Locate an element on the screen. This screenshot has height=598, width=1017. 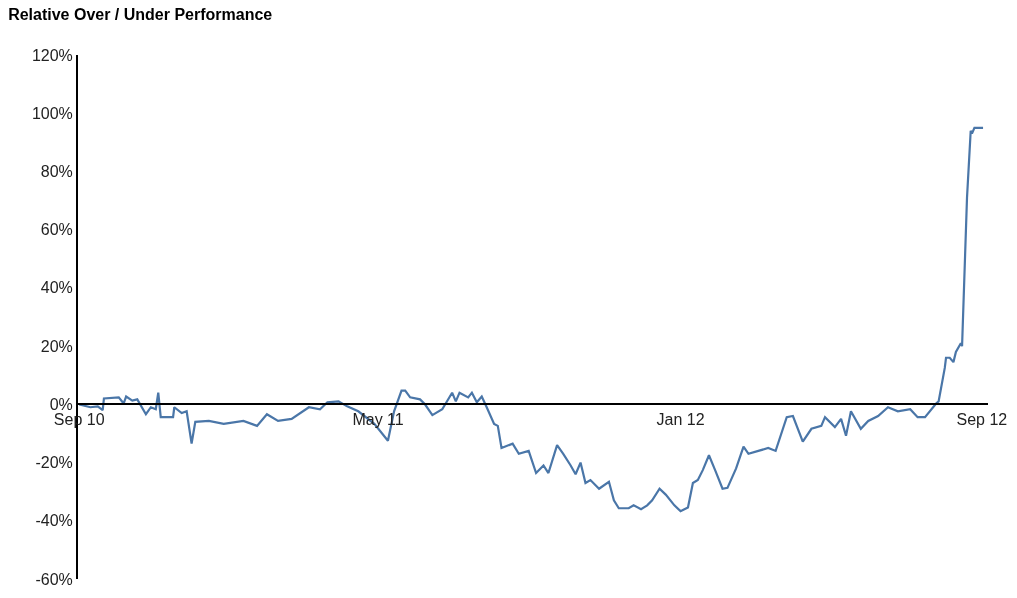
y-tick-label: -60% is located at coordinates (54, 579).